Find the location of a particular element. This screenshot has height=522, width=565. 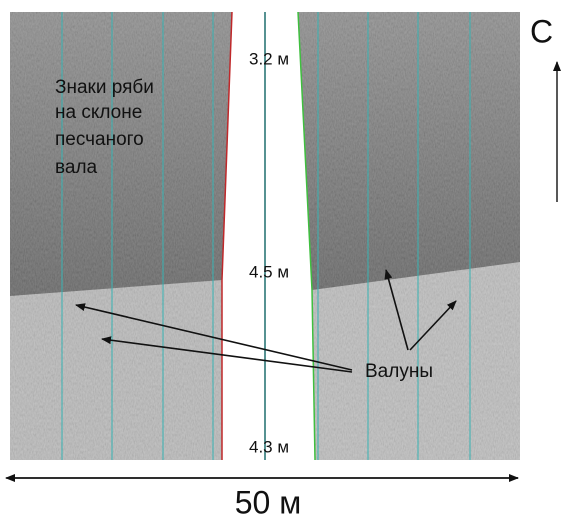

ripple-label: Знаки ряби is located at coordinates (104, 87).